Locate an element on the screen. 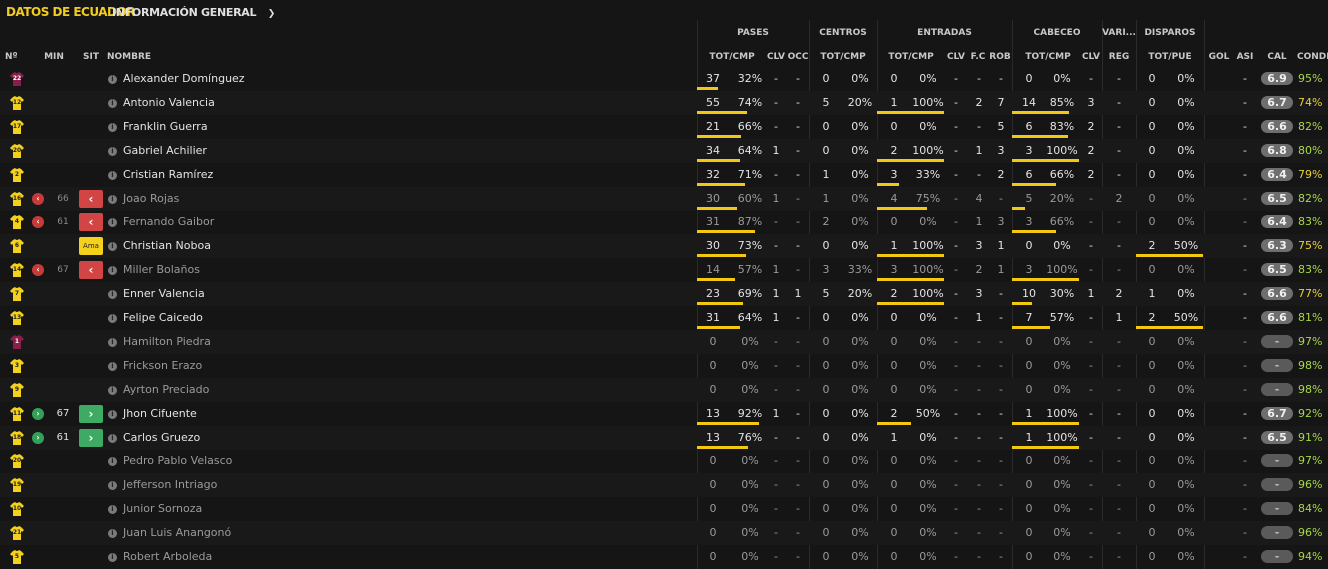  disparos-total: 0 is located at coordinates (1152, 102).